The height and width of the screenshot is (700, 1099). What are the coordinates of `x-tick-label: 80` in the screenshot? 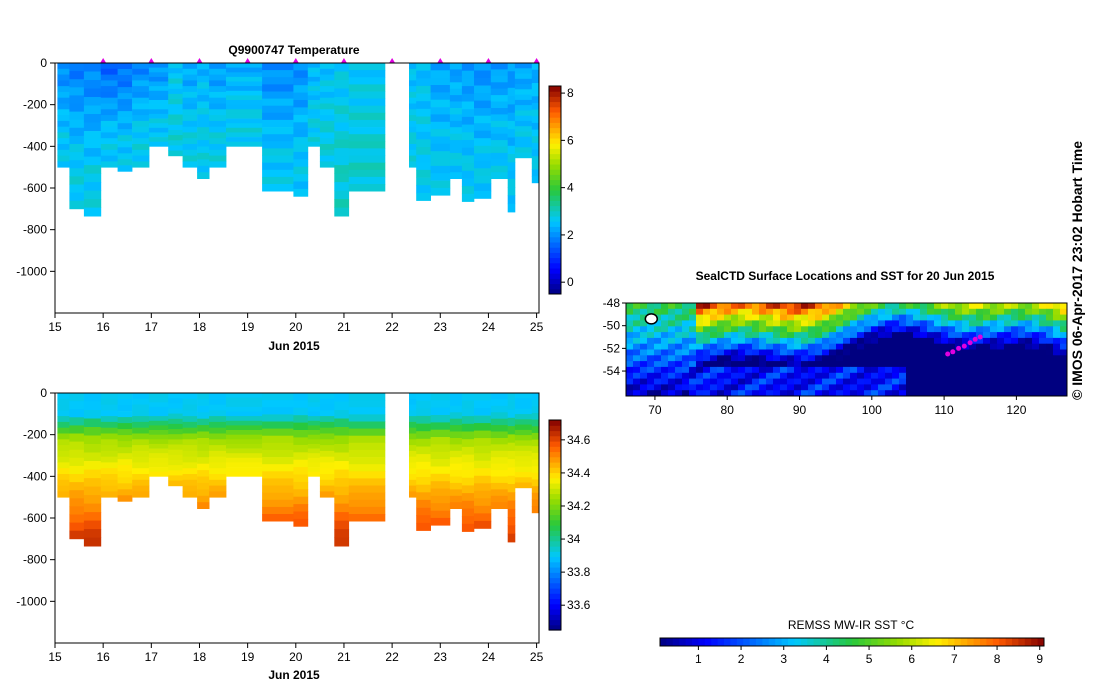 It's located at (728, 410).